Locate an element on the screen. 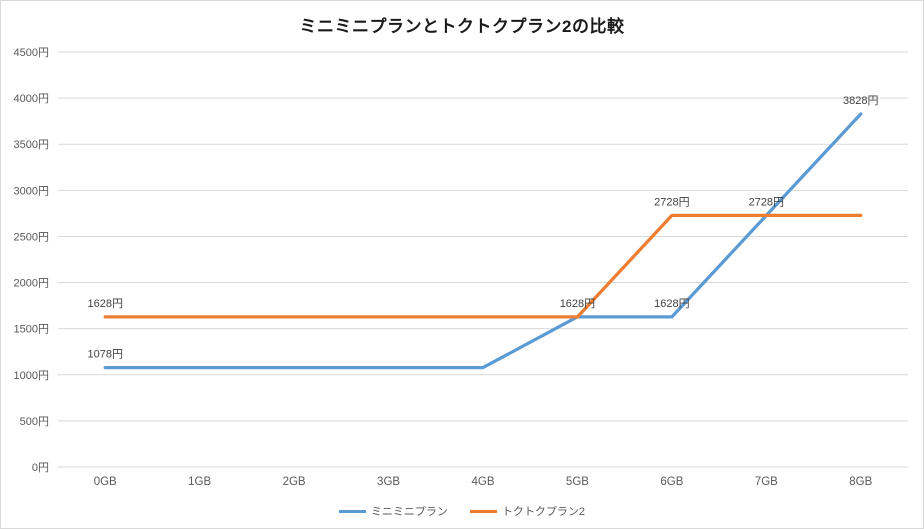 Image resolution: width=924 pixels, height=529 pixels. legend-label-0: ミニミニプラン is located at coordinates (409, 512).